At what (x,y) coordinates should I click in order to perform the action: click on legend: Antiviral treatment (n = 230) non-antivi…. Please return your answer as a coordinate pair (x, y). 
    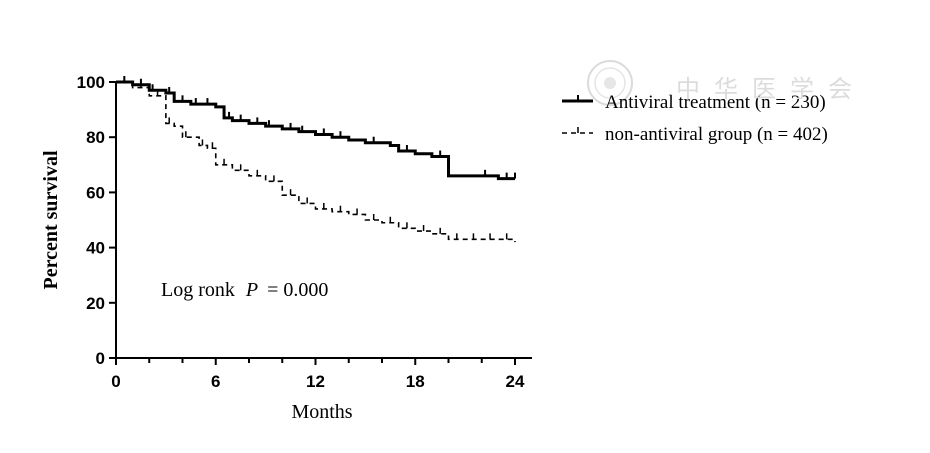
    Looking at the image, I should click on (695, 118).